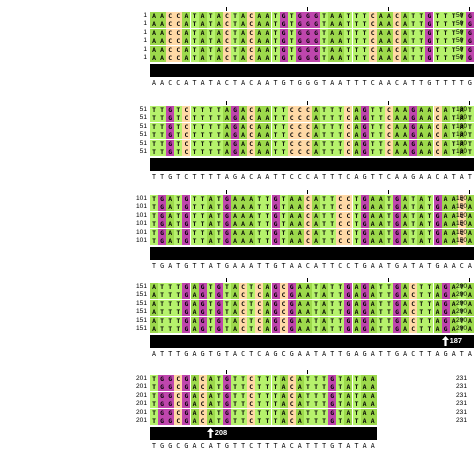  What do you see at coordinates (462, 224) in the screenshot?
I see `row-end-number: 150` at bounding box center [462, 224].